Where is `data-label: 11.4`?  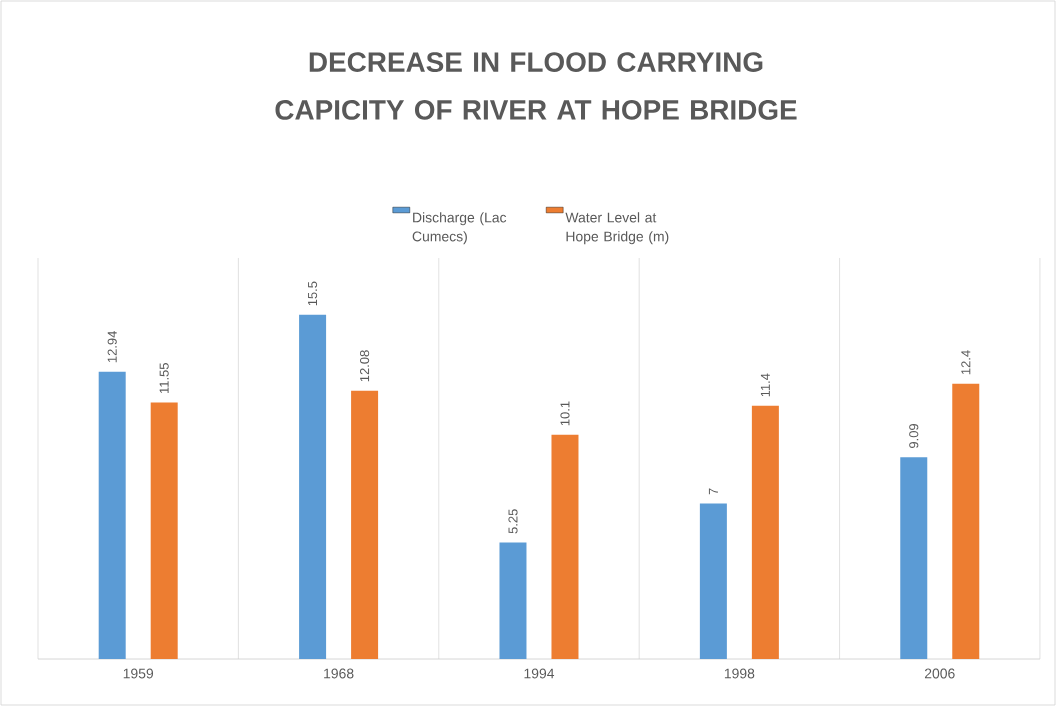 data-label: 11.4 is located at coordinates (765, 385).